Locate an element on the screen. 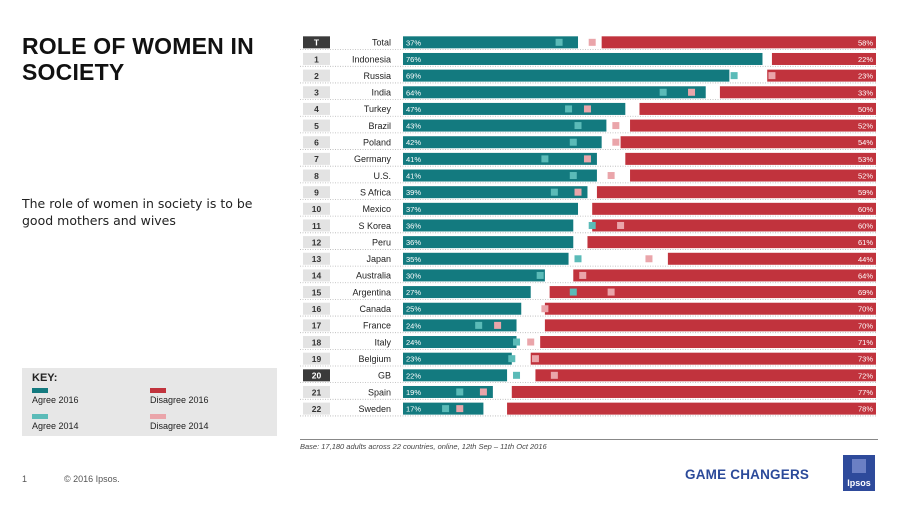 This screenshot has width=900, height=506. disagree-2016-value: 53% is located at coordinates (865, 159).